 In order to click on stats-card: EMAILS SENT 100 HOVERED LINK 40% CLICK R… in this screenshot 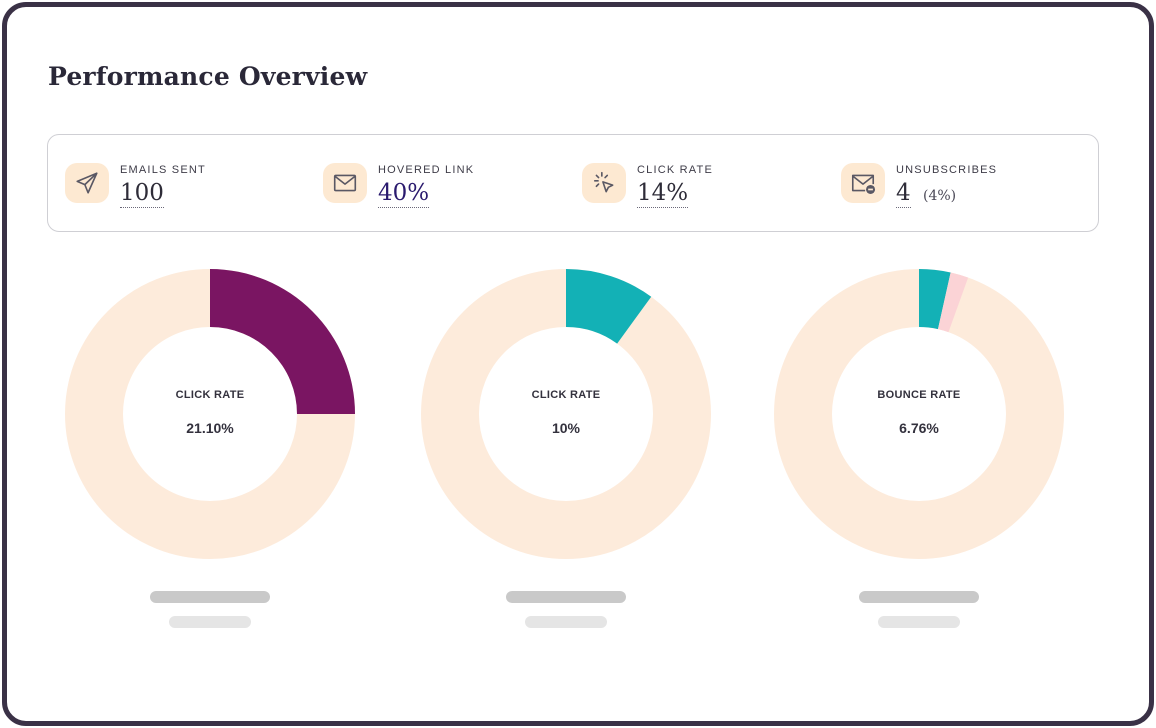, I will do `click(573, 183)`.